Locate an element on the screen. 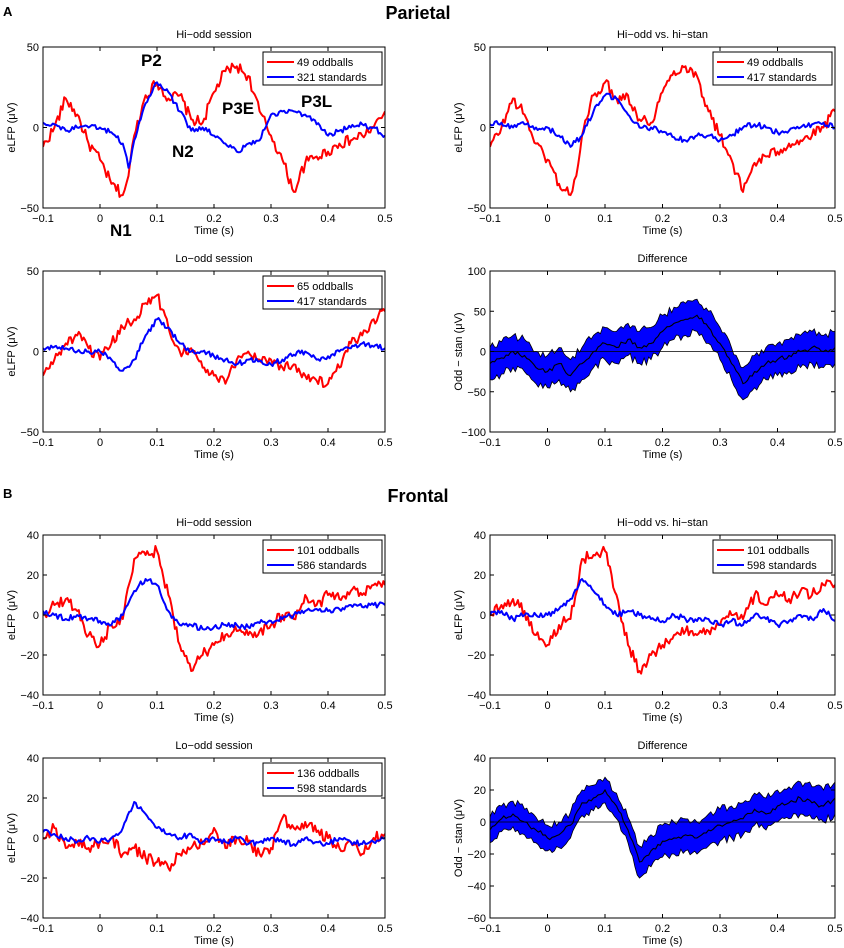 The image size is (844, 948). confidence-band is located at coordinates (662, 349).